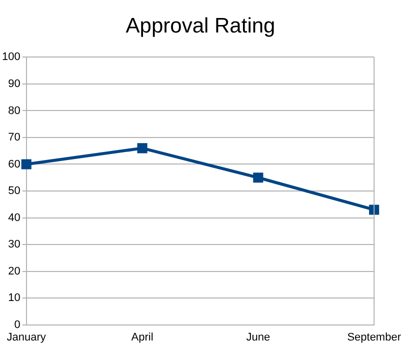  What do you see at coordinates (26, 337) in the screenshot?
I see `x-tick-label: January` at bounding box center [26, 337].